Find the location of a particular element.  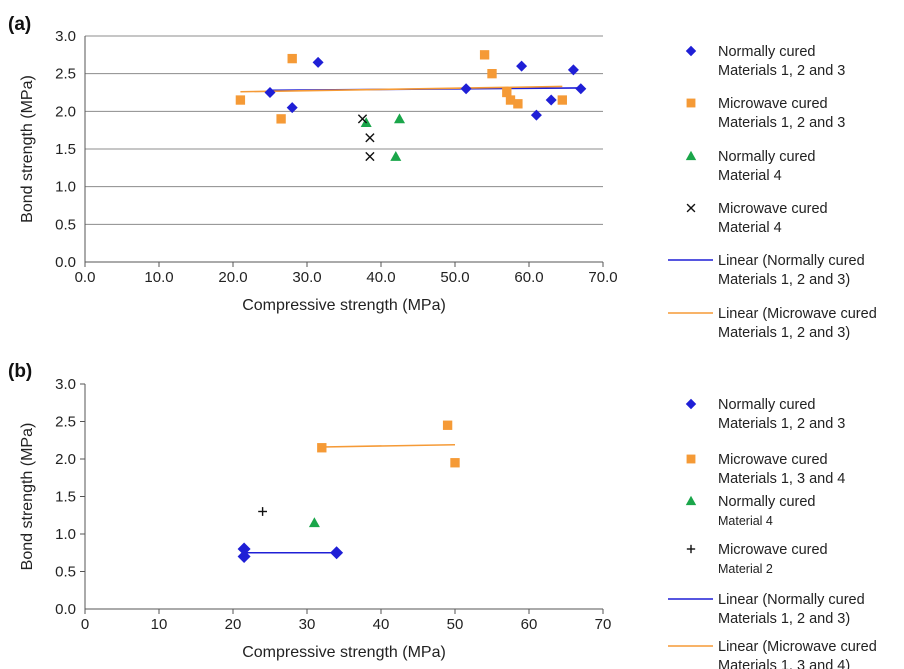

x-tick-label: 70 is located at coordinates (603, 624).